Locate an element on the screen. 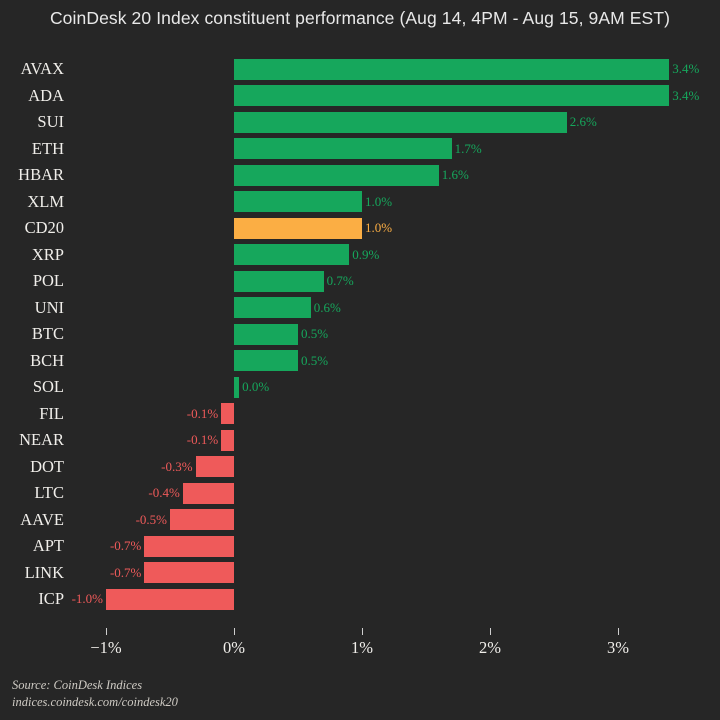 Image resolution: width=720 pixels, height=720 pixels. category-label-cd20: CD20 is located at coordinates (44, 227).